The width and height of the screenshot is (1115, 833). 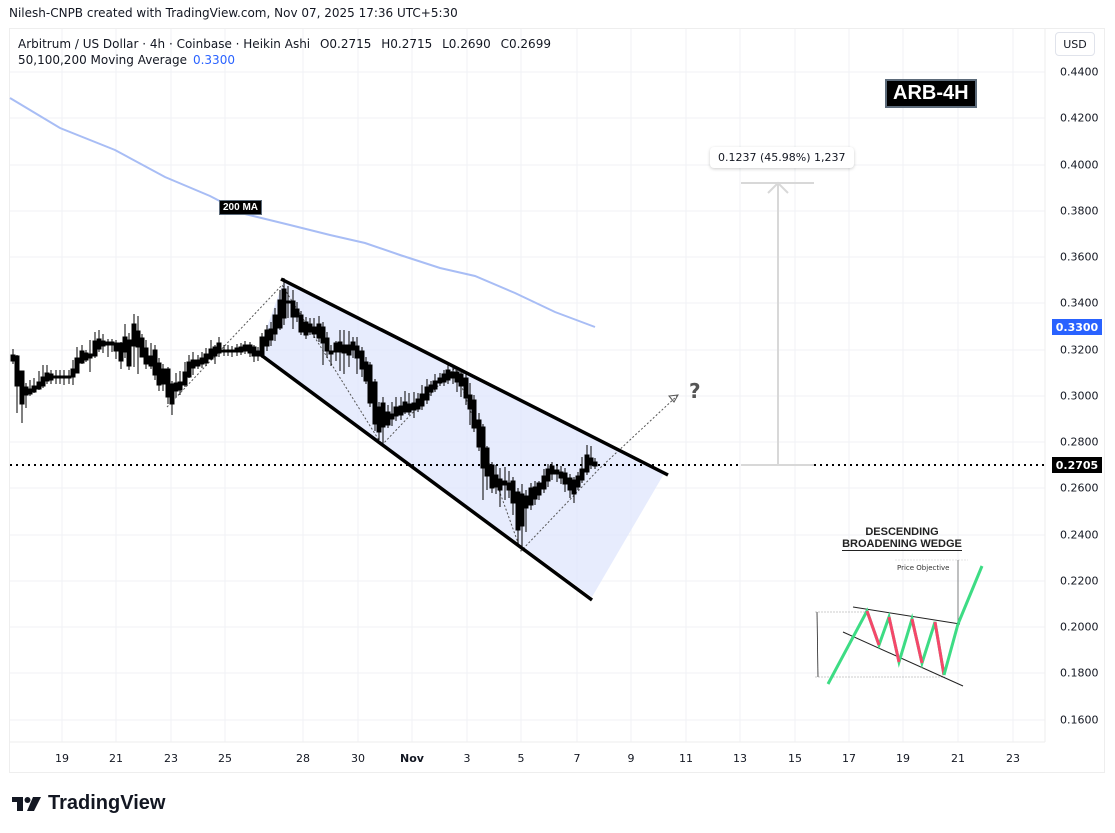 I want to click on currency-button: USD, so click(x=1075, y=44).